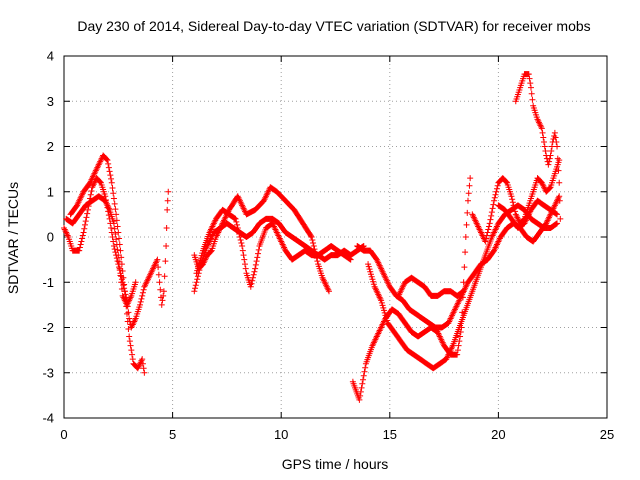 The width and height of the screenshot is (640, 480). What do you see at coordinates (50, 146) in the screenshot?
I see `y-tick-label: 2` at bounding box center [50, 146].